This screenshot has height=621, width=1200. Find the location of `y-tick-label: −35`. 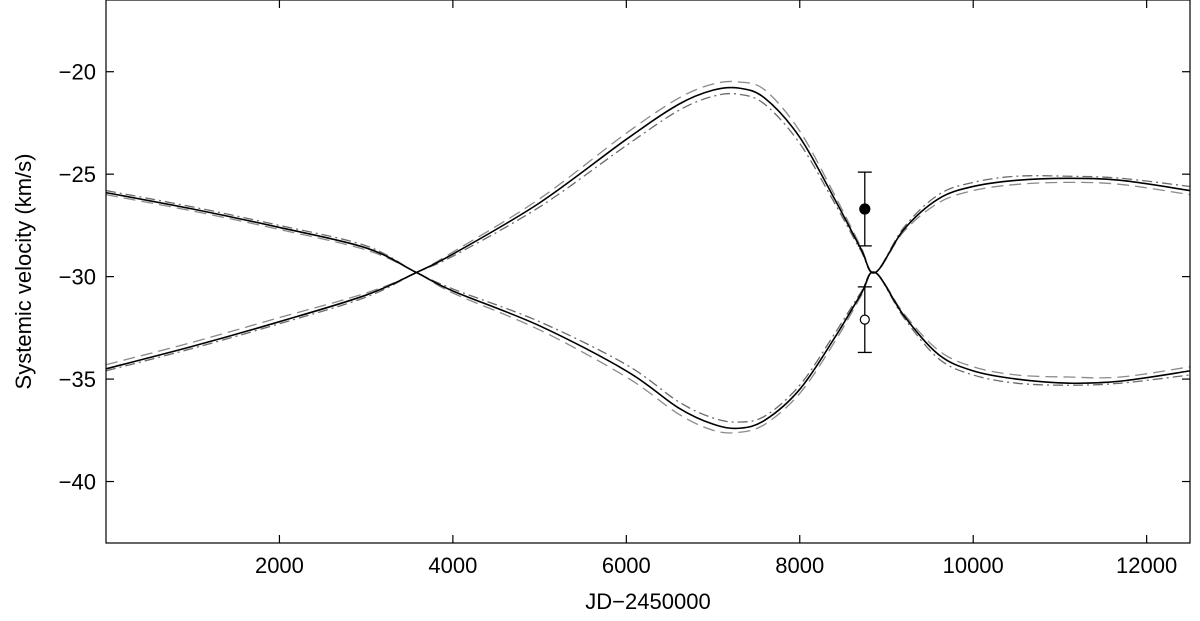

y-tick-label: −35 is located at coordinates (77, 379).